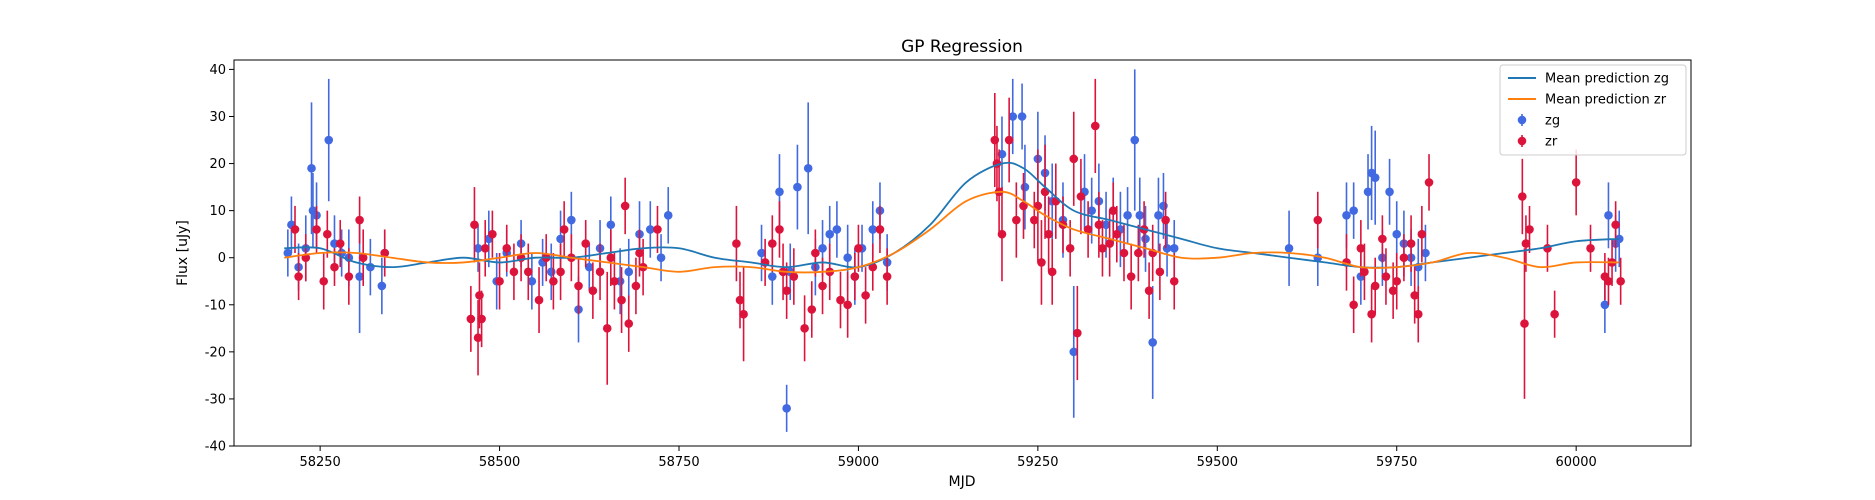 Image resolution: width=1875 pixels, height=500 pixels. Describe the element at coordinates (319, 462) in the screenshot. I see `x-tick-label: 58250` at that location.